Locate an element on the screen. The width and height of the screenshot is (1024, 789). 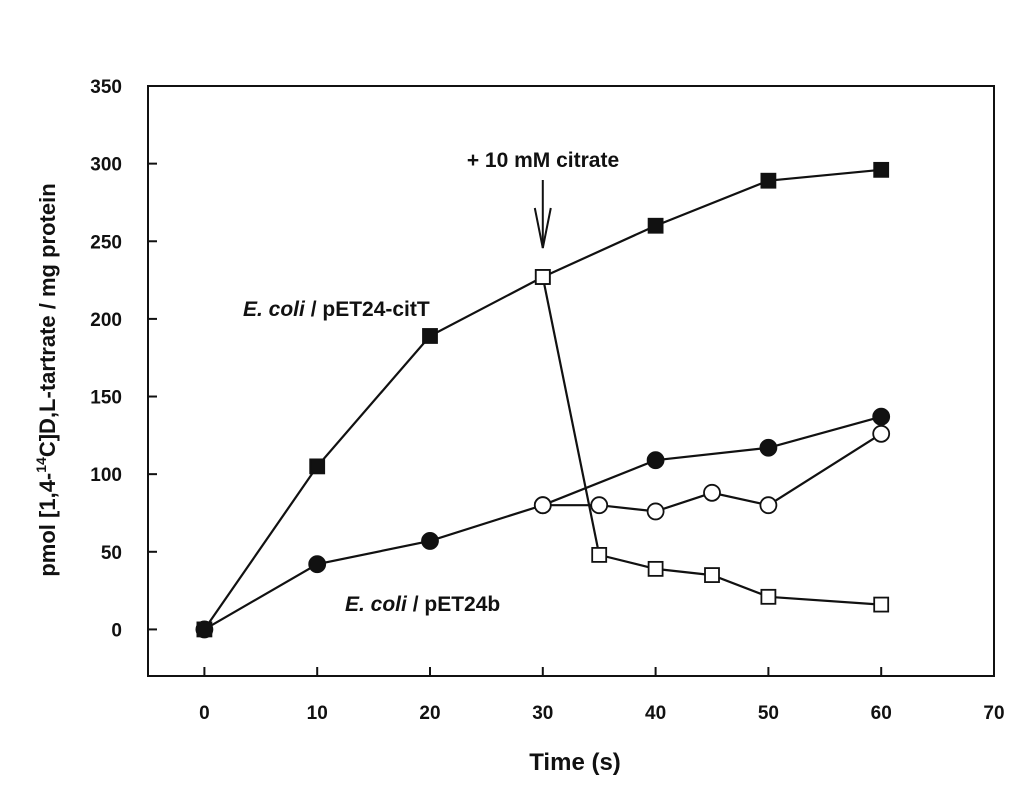
citrate-annotation: + 10 mM citrate is located at coordinates (543, 160).